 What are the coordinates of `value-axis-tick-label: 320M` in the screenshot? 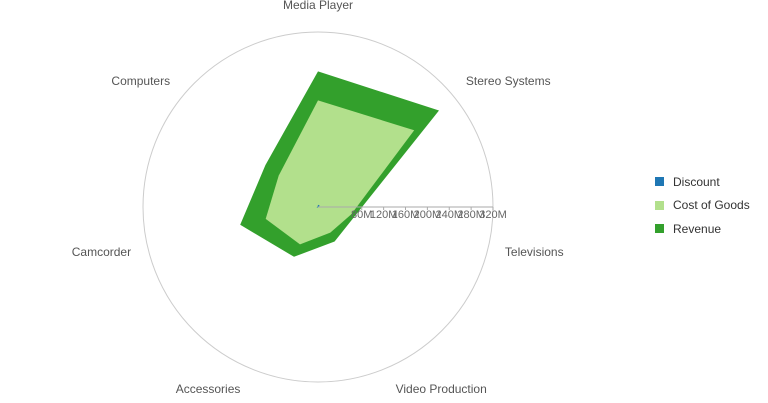 It's located at (493, 215).